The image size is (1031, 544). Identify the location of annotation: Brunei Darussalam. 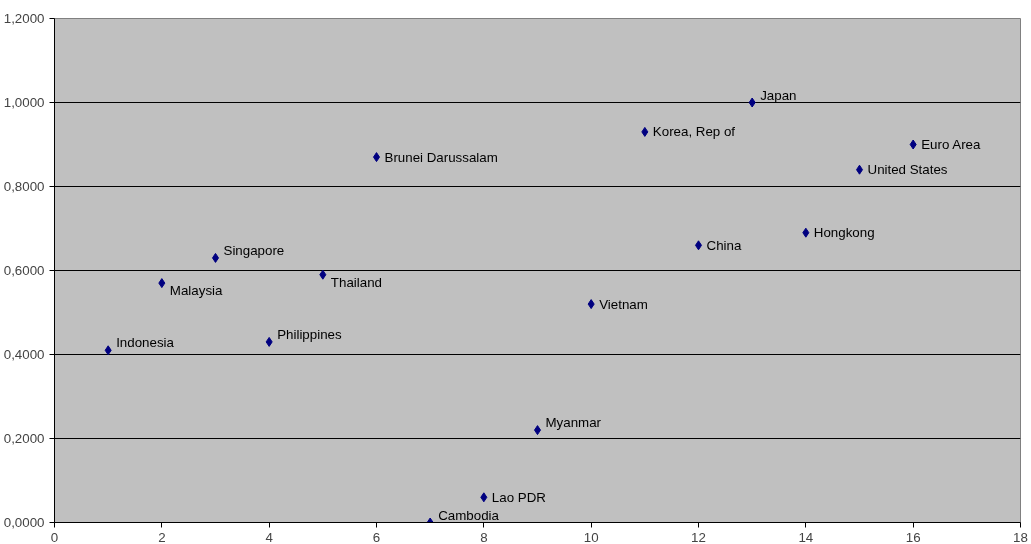
(441, 157).